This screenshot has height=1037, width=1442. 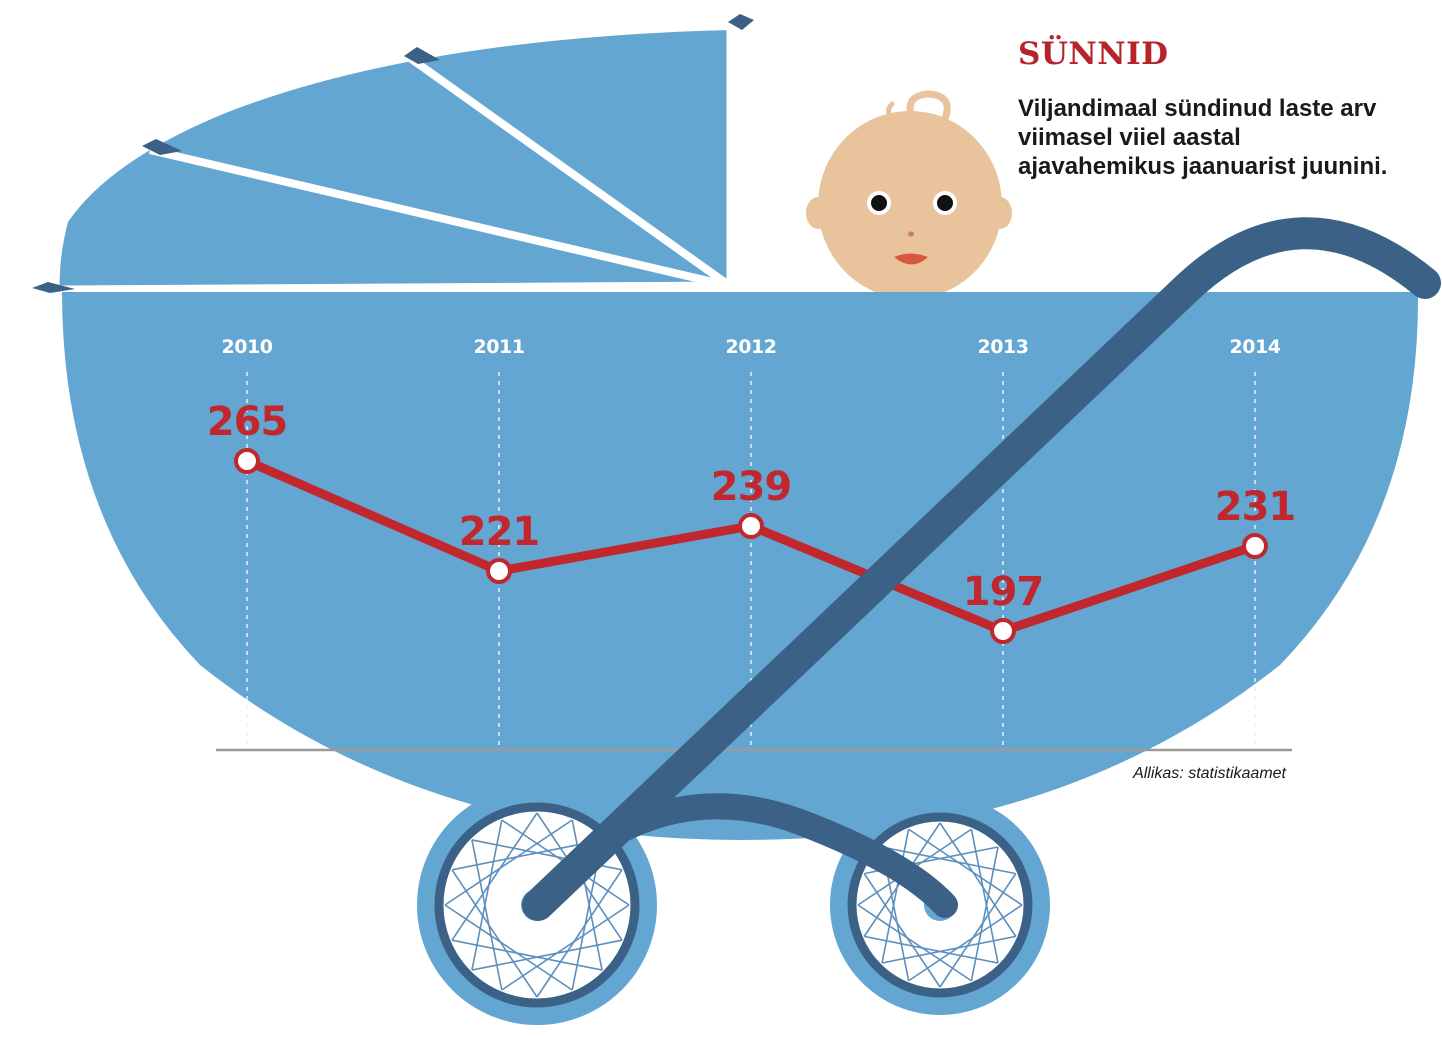 I want to click on chart-title: SÜNNID, so click(x=1093, y=54).